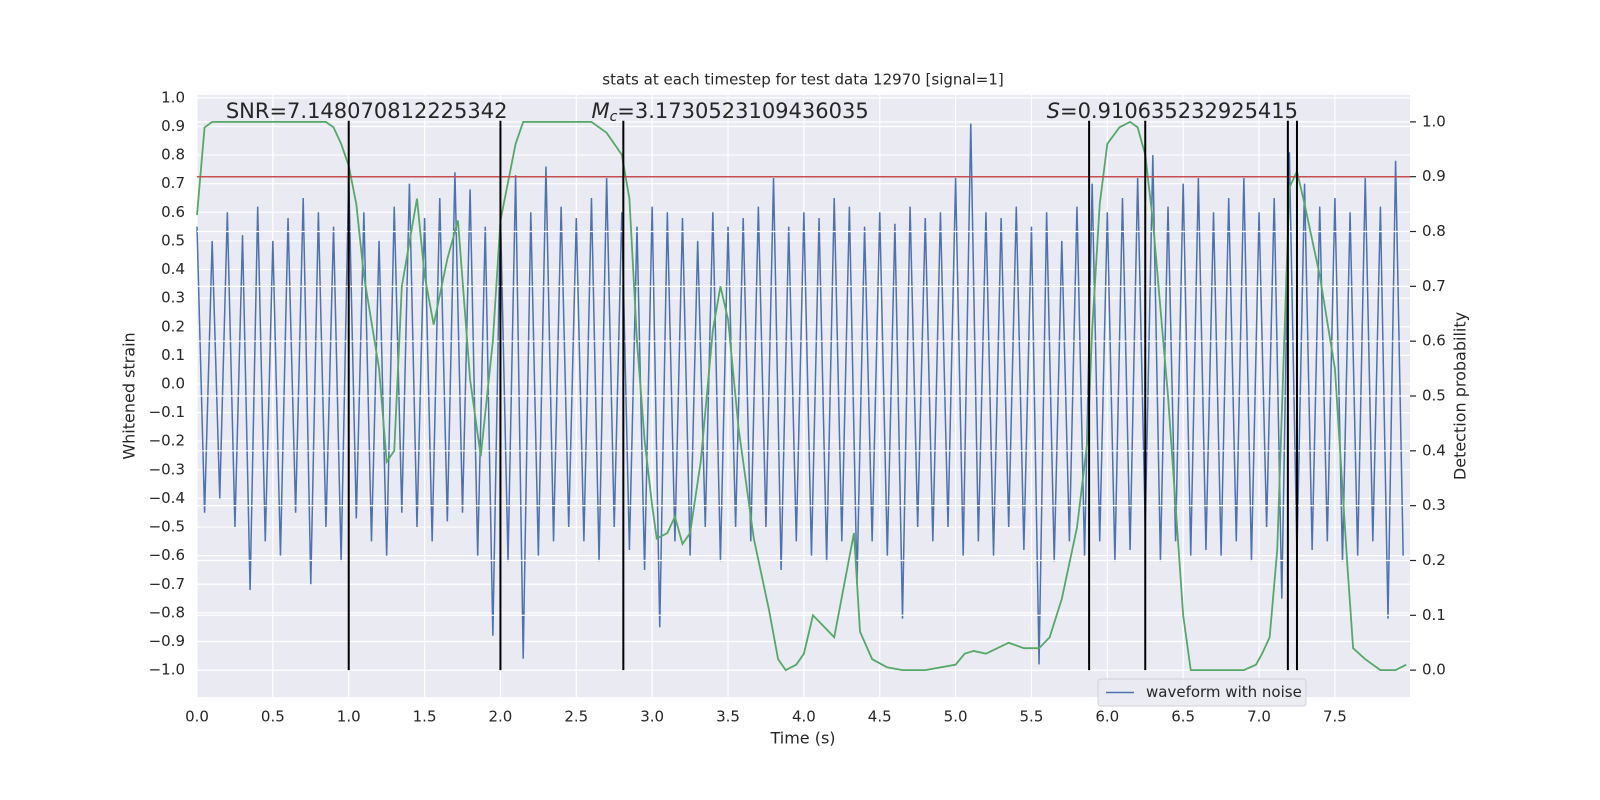 The width and height of the screenshot is (1600, 800). I want to click on annotation-symbol: S, so click(1053, 111).